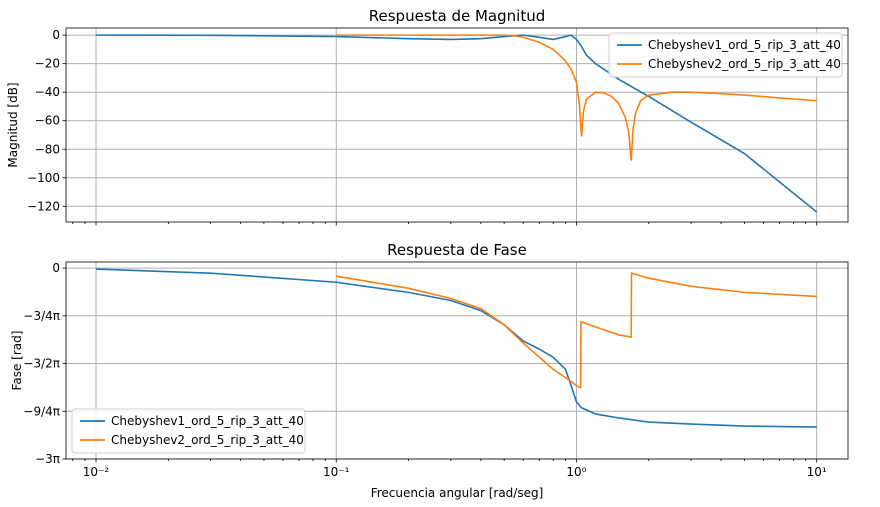 The width and height of the screenshot is (880, 507). I want to click on y-tick-label: −100, so click(43, 178).